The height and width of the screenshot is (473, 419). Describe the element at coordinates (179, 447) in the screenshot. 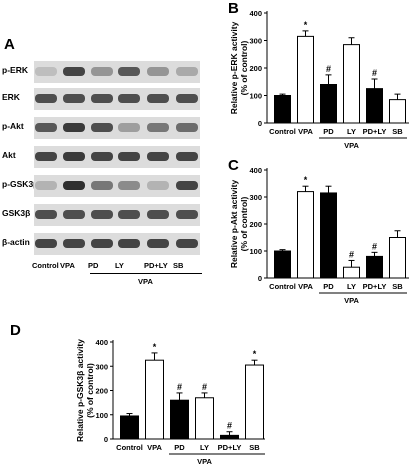

I see `category-label: PD` at that location.